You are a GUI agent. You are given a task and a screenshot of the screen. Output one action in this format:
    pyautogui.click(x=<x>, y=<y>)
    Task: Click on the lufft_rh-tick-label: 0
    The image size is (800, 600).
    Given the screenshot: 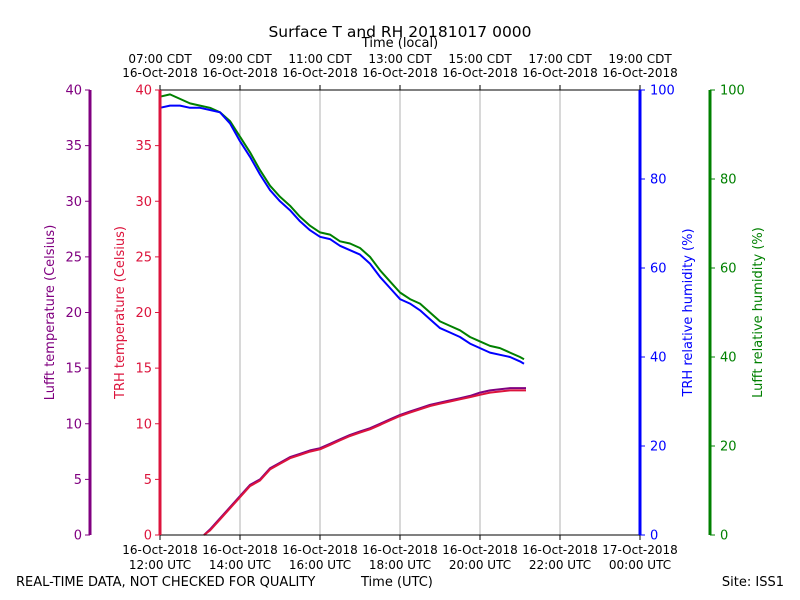 What is the action you would take?
    pyautogui.click(x=724, y=536)
    